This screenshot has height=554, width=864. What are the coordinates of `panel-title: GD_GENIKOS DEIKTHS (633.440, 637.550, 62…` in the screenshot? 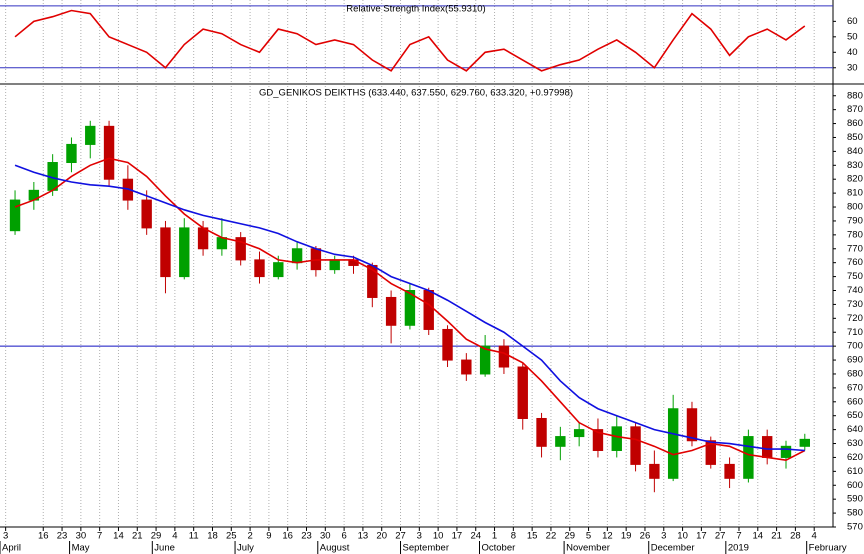 It's located at (416, 93).